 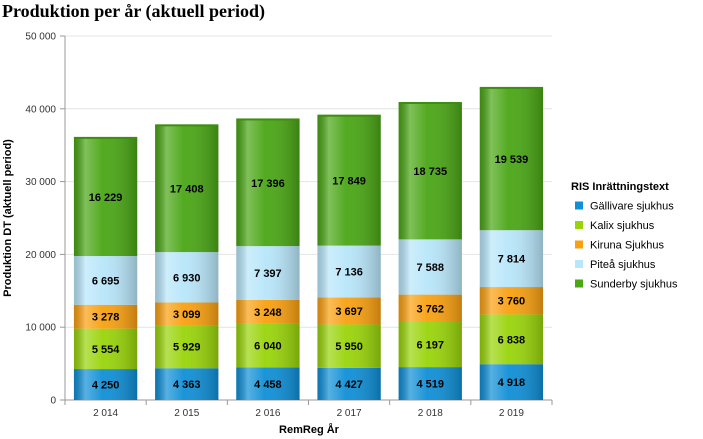 I want to click on x-axis-title: RemReg År, so click(x=309, y=429).